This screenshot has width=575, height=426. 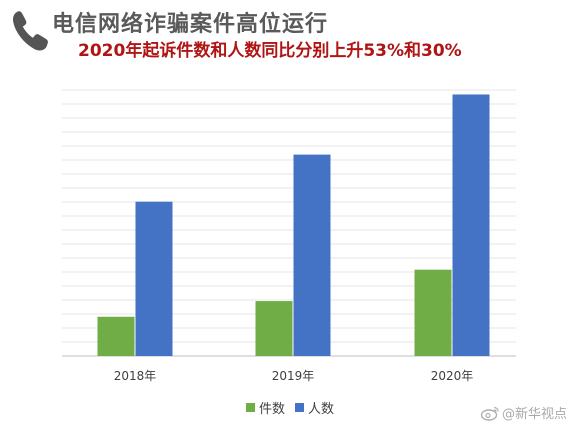 I want to click on chart-legend: 件数 人数, so click(x=295, y=407).